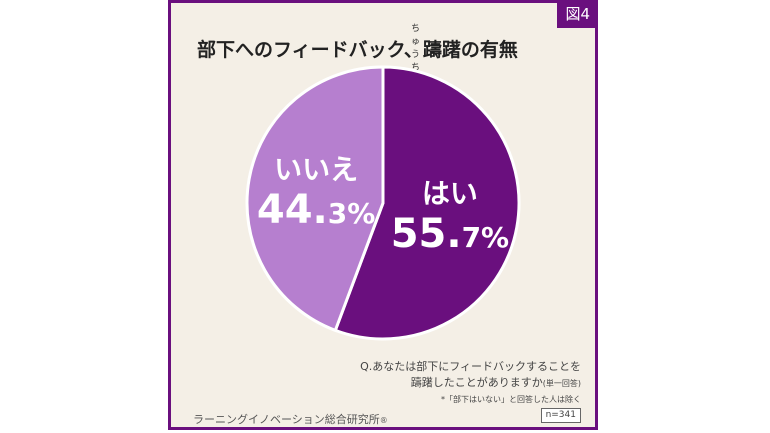  What do you see at coordinates (470, 366) in the screenshot?
I see `question-line-1: Q.あなたは部下にフィードバックすることを` at bounding box center [470, 366].